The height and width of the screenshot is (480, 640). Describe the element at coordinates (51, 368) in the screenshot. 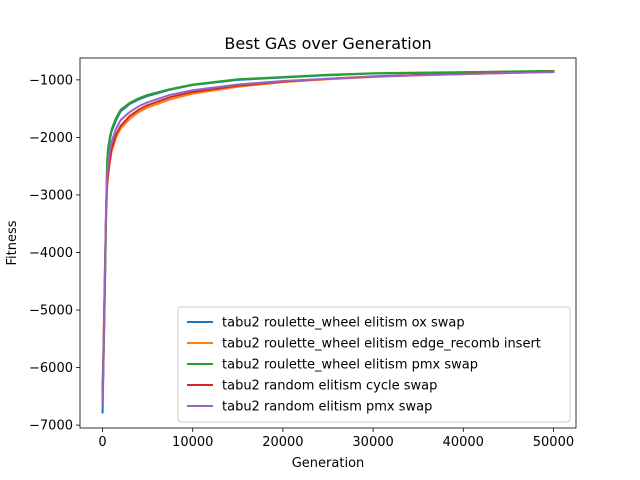

I see `y-tick-label: −6000` at that location.